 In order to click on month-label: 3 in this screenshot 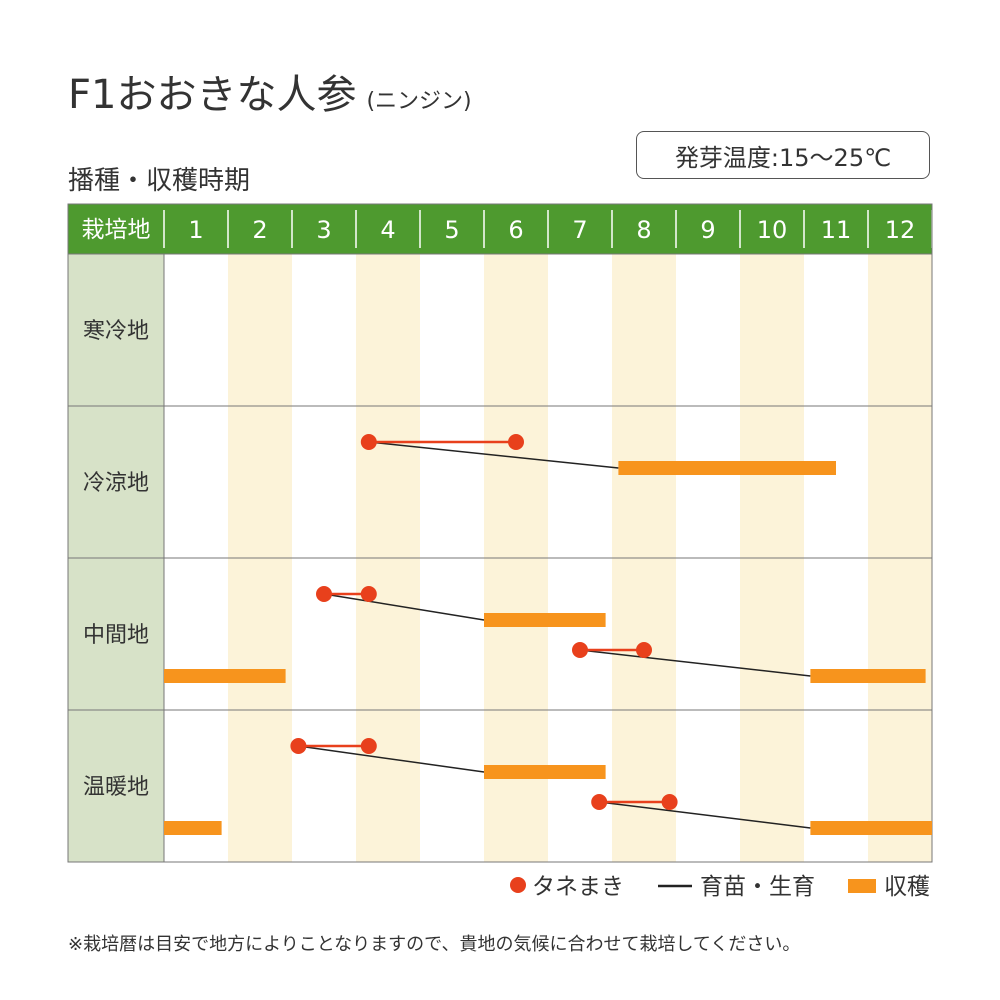, I will do `click(323, 230)`.